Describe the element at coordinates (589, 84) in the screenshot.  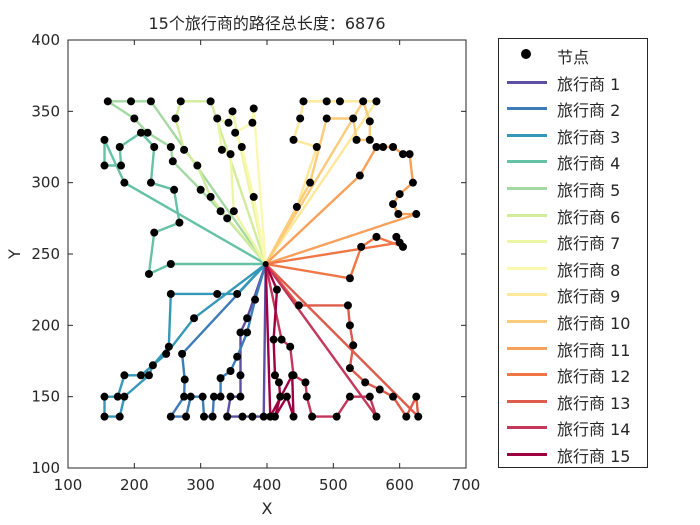
I see `legend-label: 旅行商 1` at that location.